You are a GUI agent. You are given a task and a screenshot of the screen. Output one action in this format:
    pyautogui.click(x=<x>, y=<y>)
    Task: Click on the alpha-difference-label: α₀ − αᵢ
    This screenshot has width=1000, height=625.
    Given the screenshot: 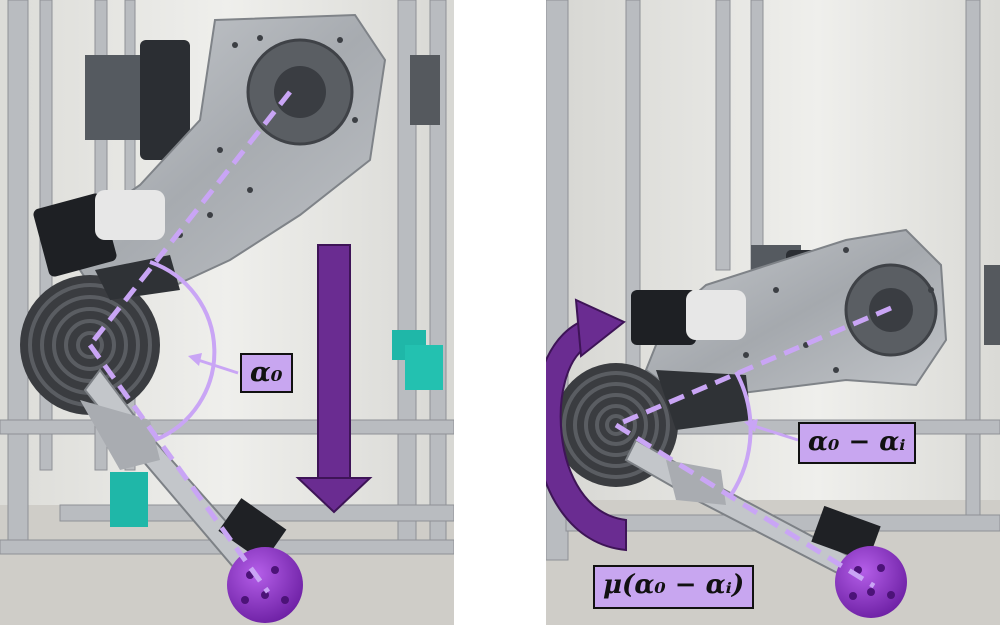 What is the action you would take?
    pyautogui.click(x=857, y=443)
    